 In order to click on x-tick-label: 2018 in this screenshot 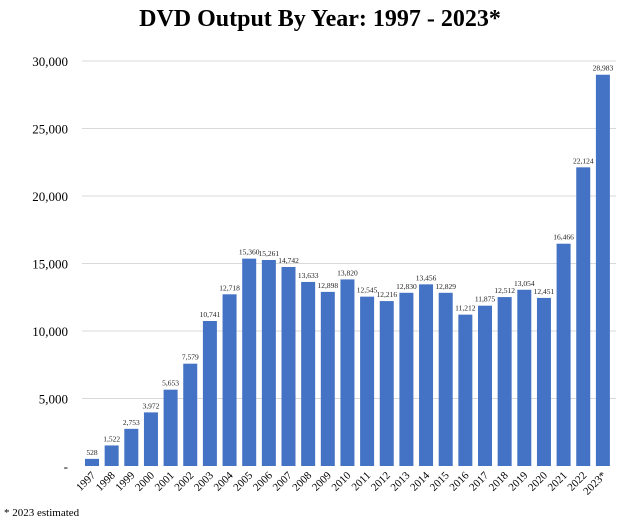, I will do `click(499, 481)`.